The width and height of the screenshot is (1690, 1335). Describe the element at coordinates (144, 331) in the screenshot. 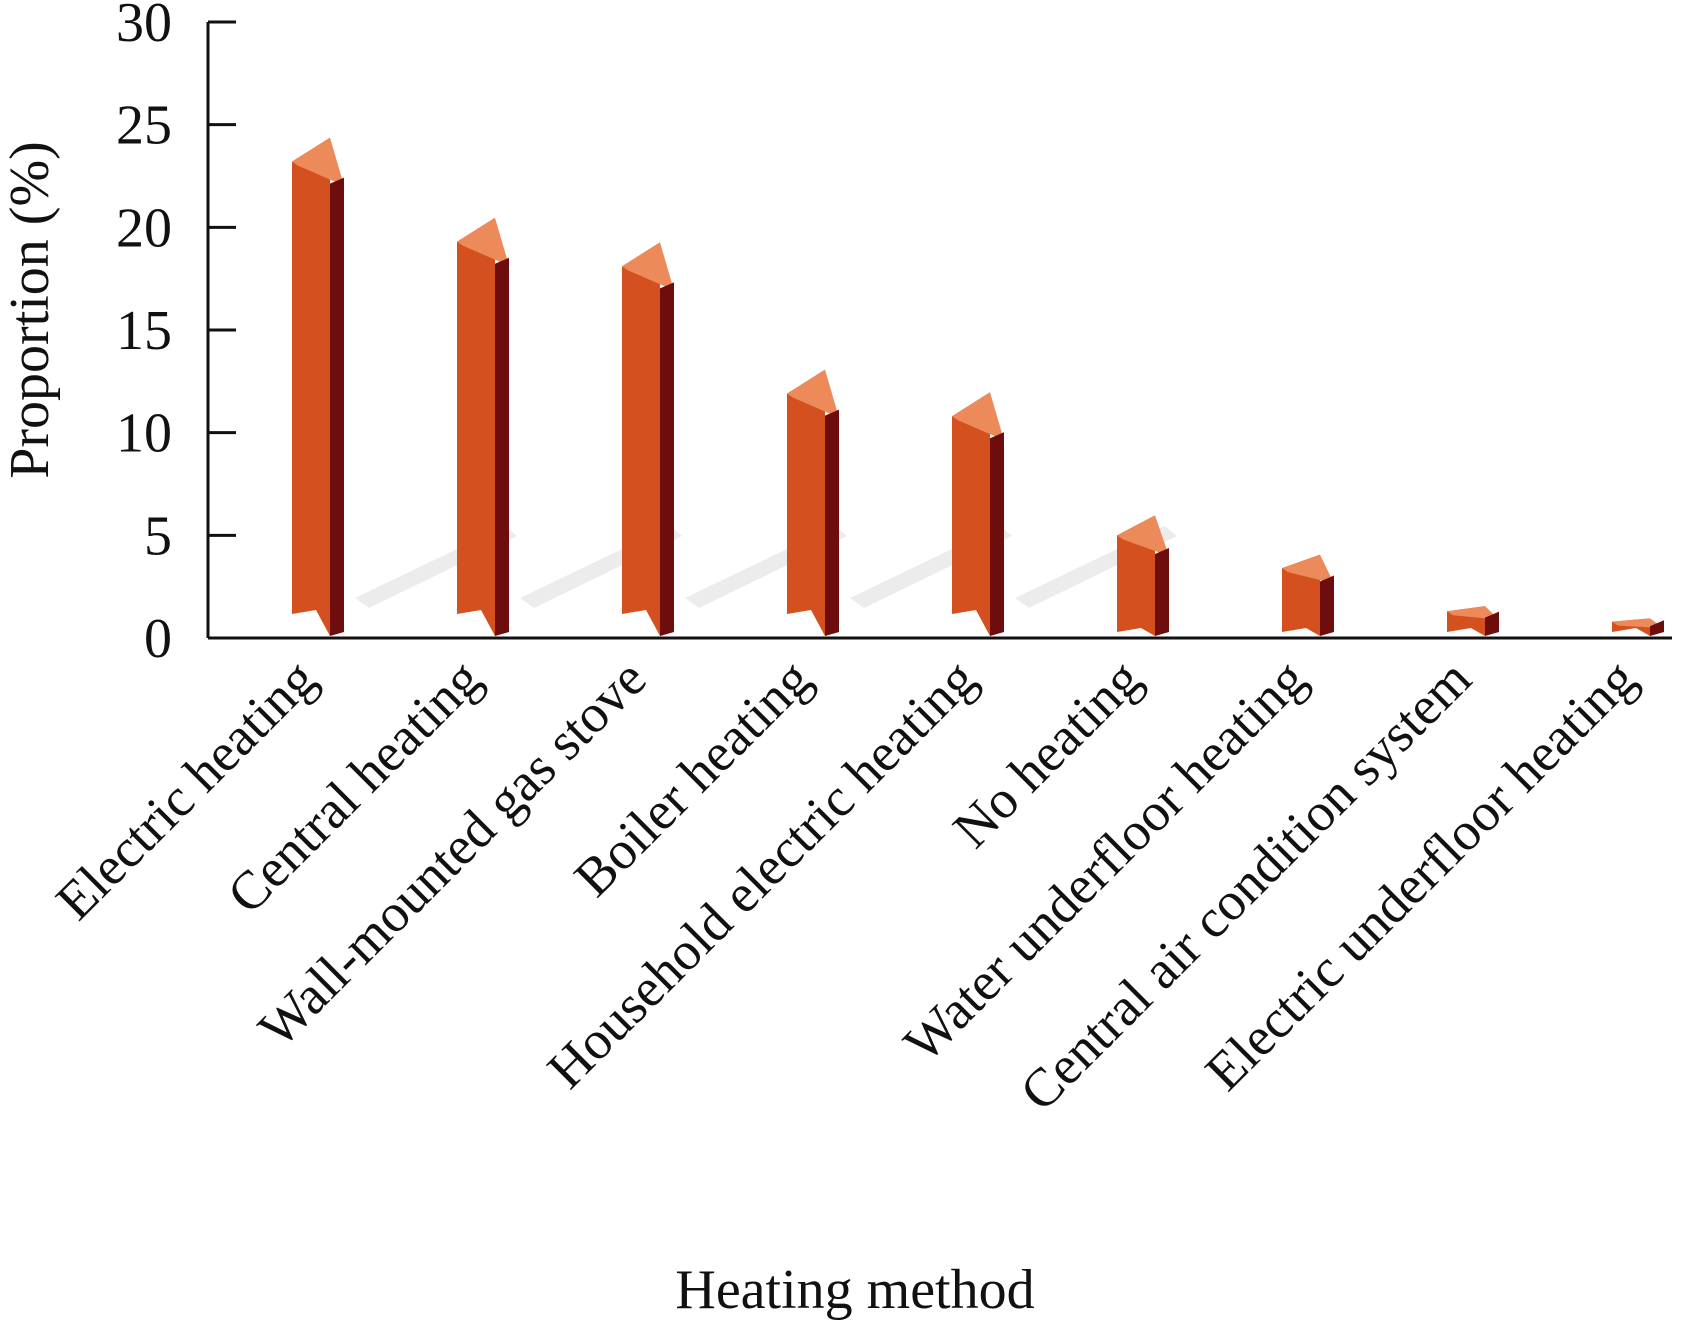

I see `y-tick-label: 15` at that location.